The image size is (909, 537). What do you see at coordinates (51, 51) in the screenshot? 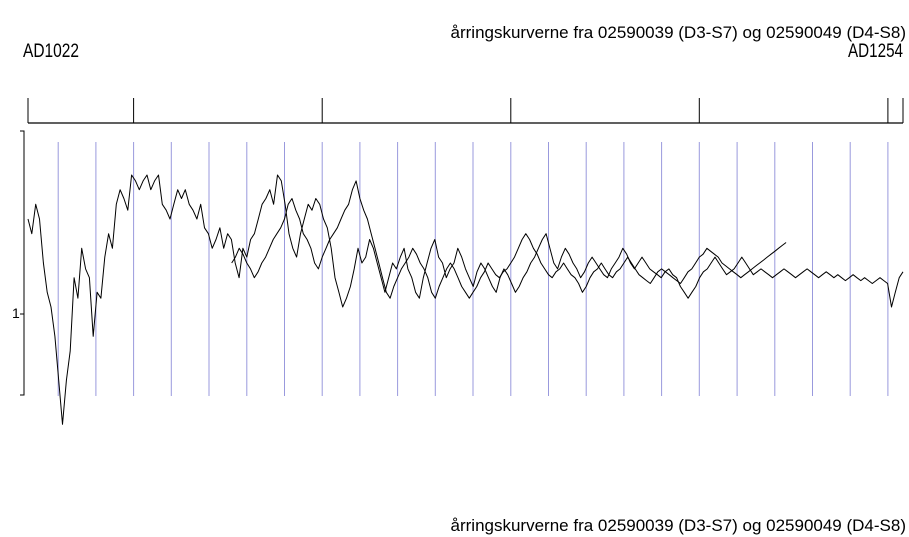
I see `start-year-label: AD1022` at bounding box center [51, 51].